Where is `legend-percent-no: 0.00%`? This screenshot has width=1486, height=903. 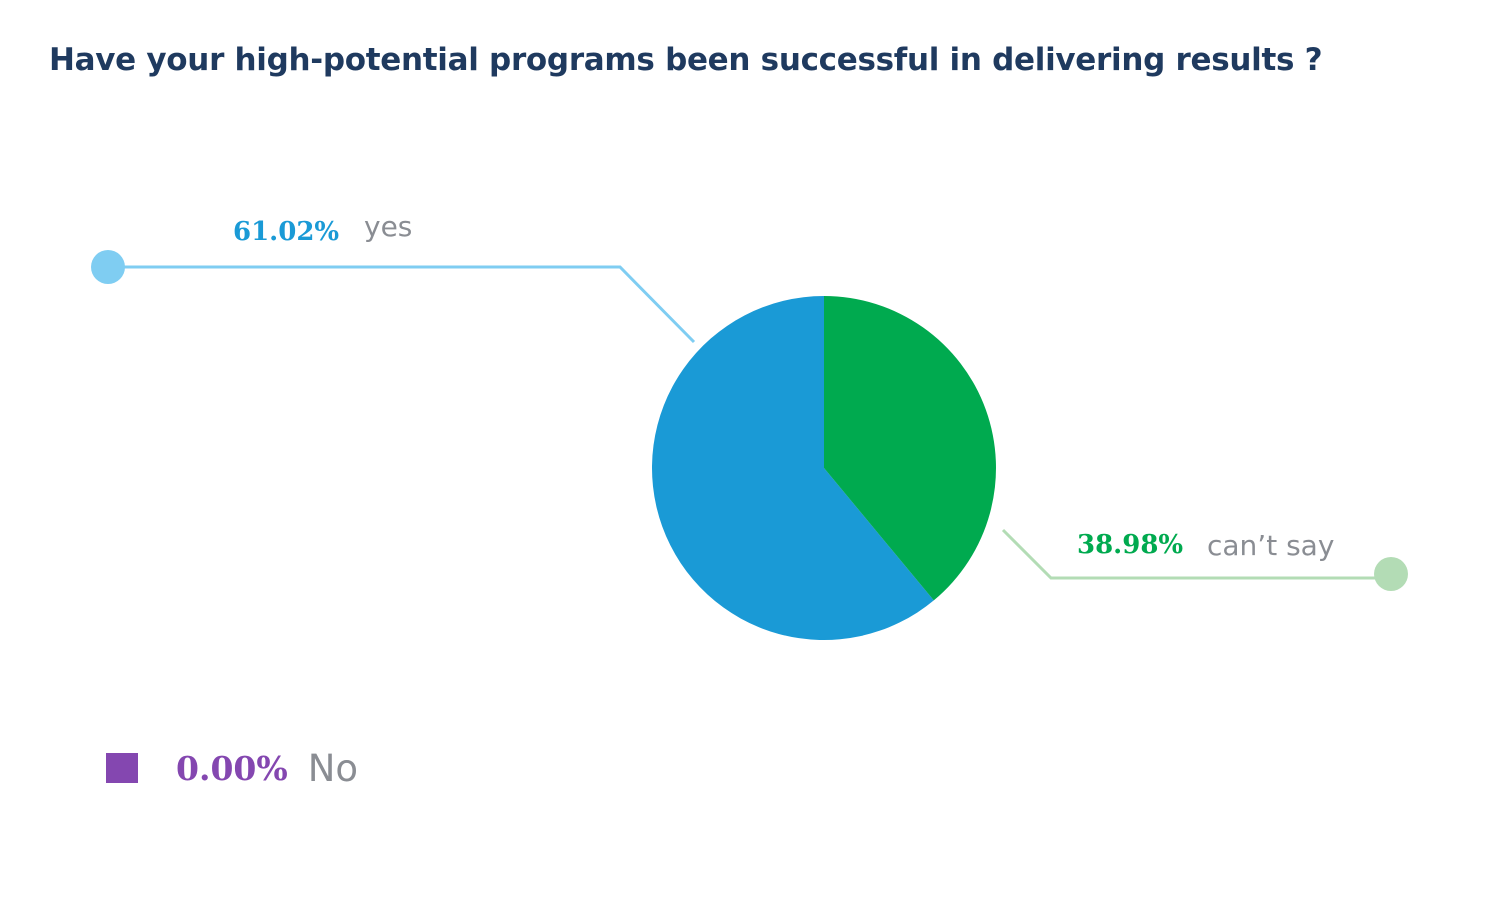 legend-percent-no: 0.00% is located at coordinates (232, 768).